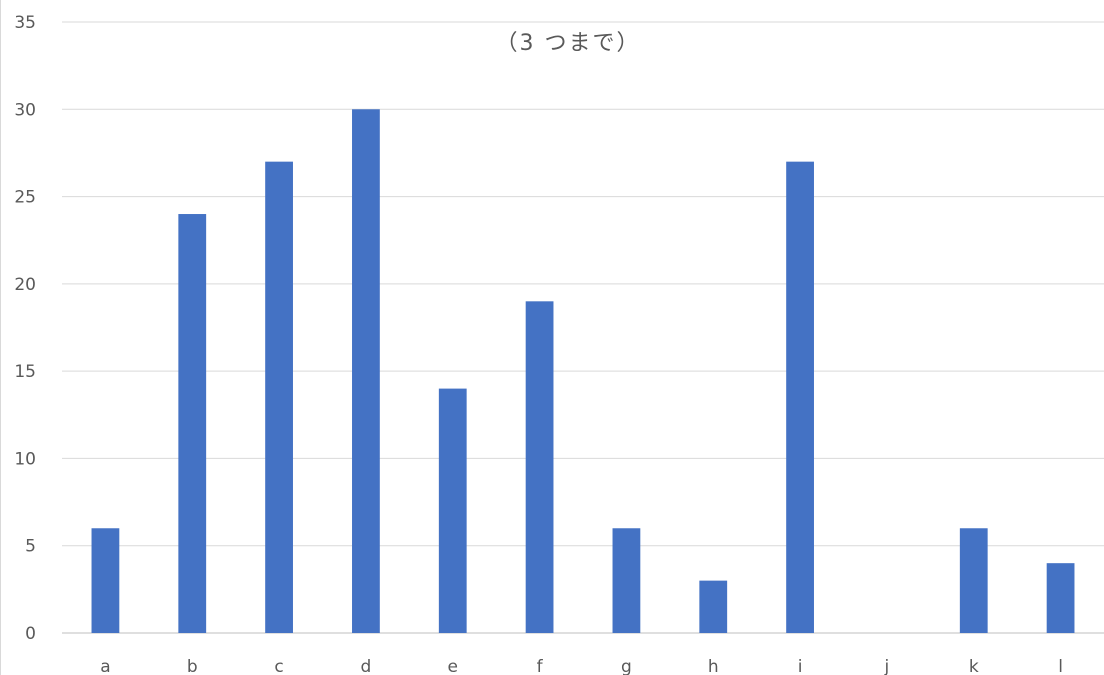 The height and width of the screenshot is (675, 1104). I want to click on x-tick-label: k, so click(974, 666).